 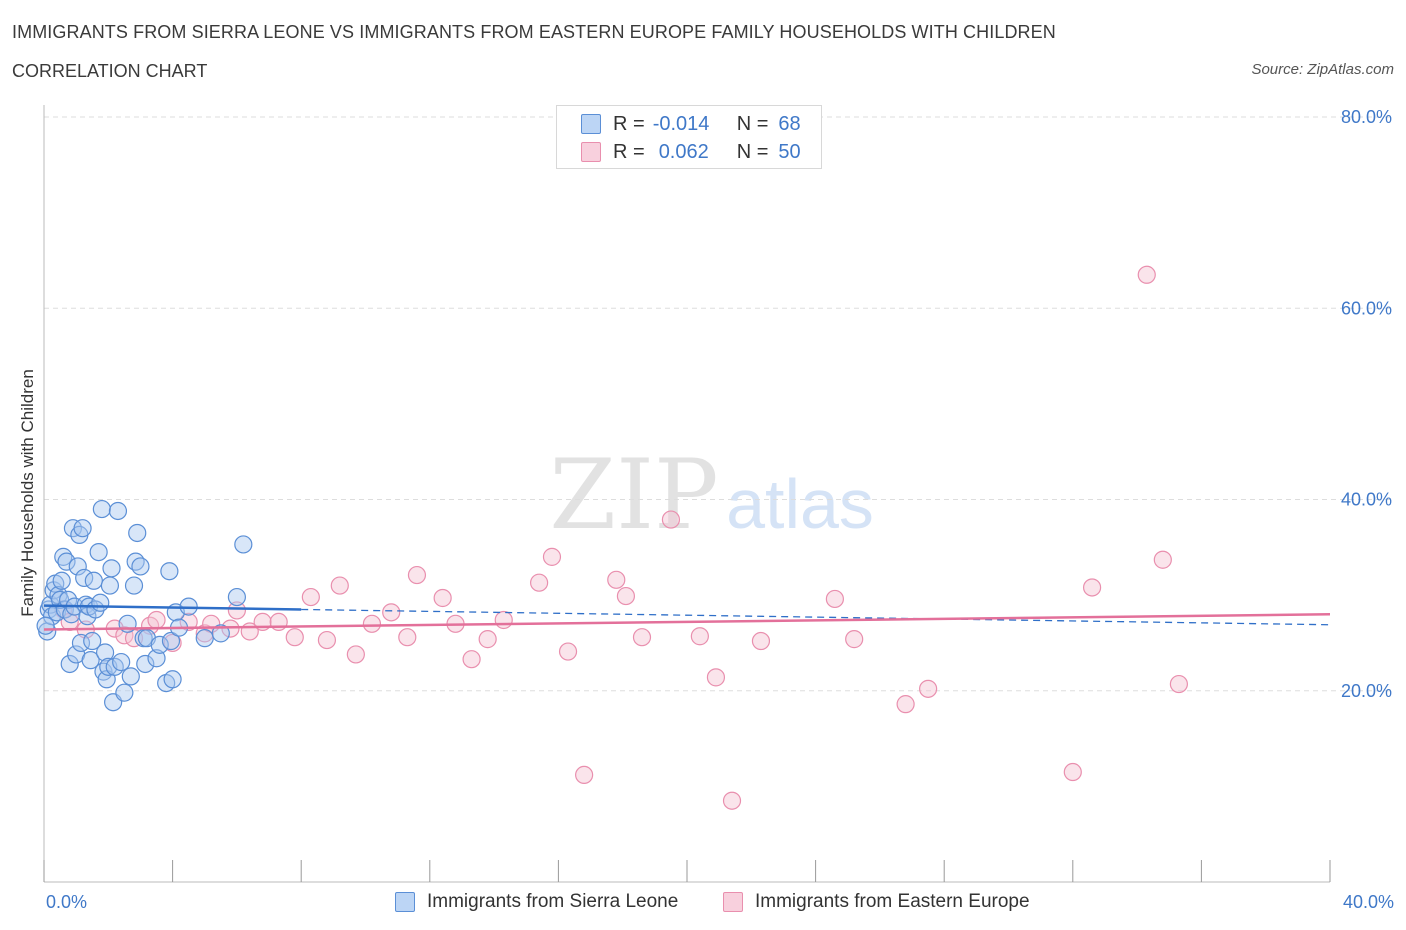 What do you see at coordinates (405, 902) in the screenshot?
I see `bottom-legend-swatch-sierra-leone` at bounding box center [405, 902].